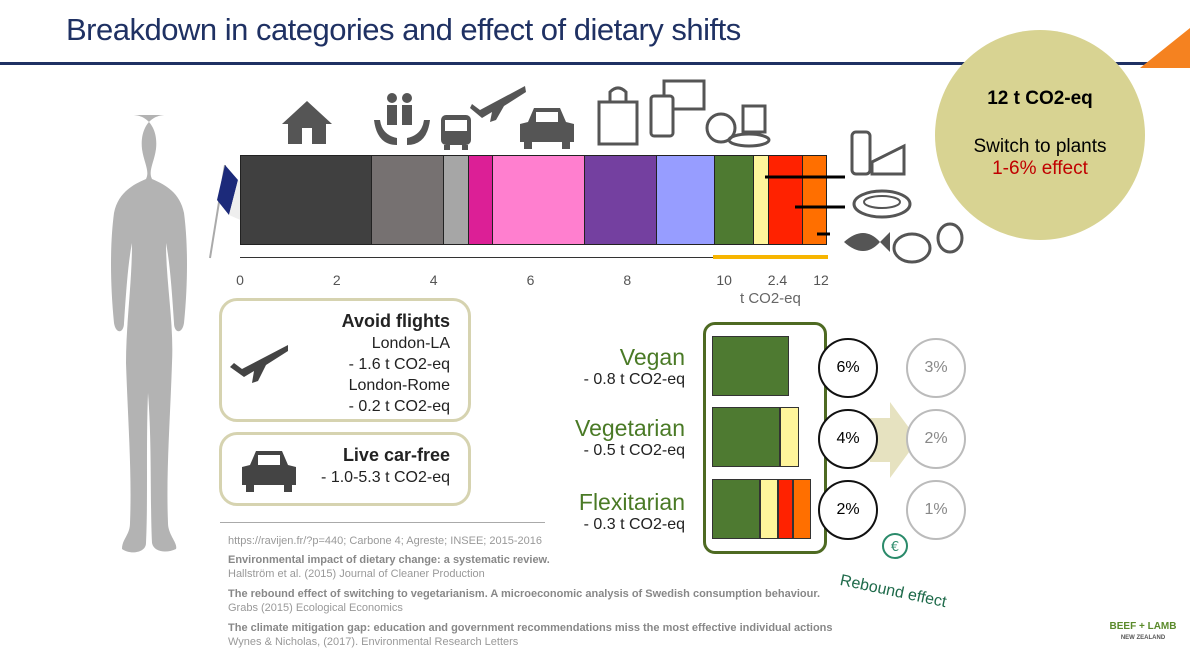 The height and width of the screenshot is (662, 1190). Describe the element at coordinates (848, 368) in the screenshot. I see `vegan-effect: 6%` at that location.